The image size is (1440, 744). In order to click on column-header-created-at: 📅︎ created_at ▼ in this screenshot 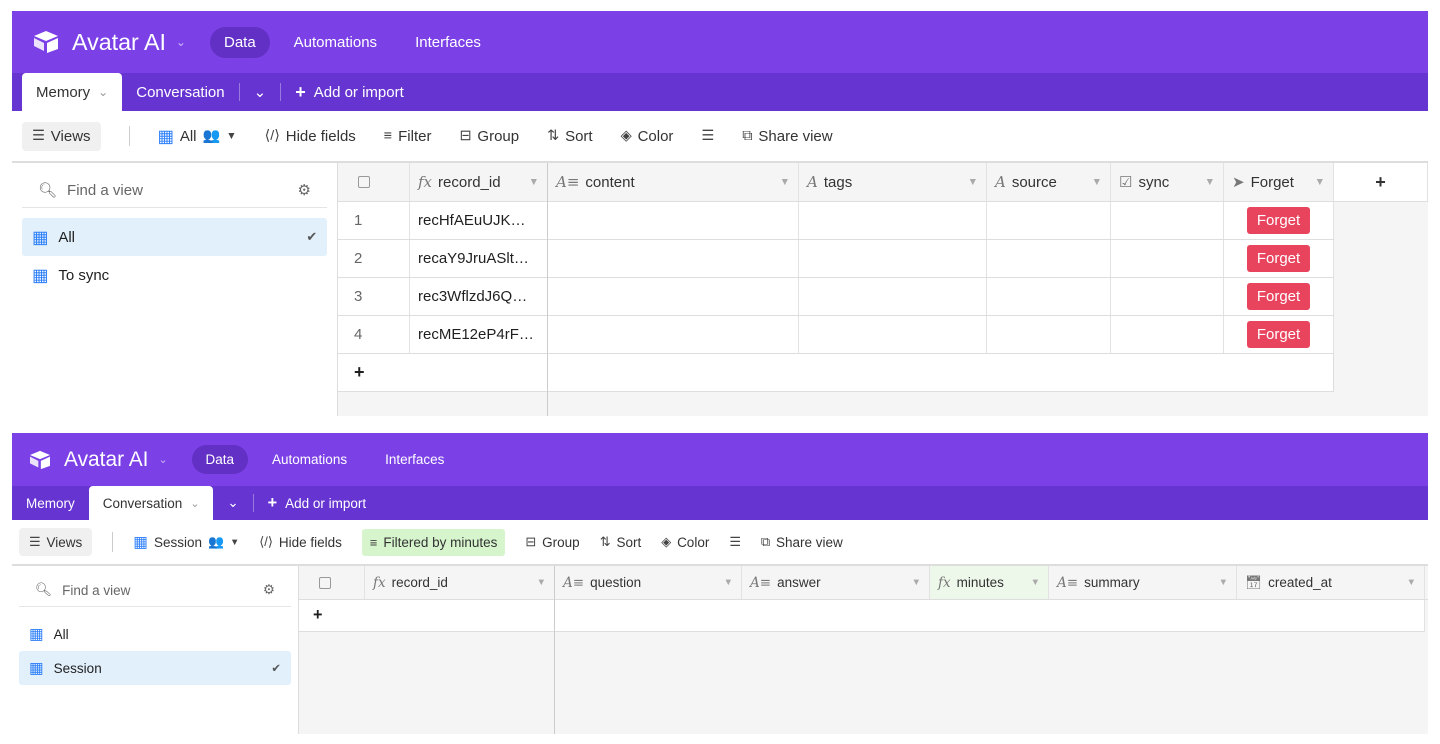, I will do `click(1331, 582)`.